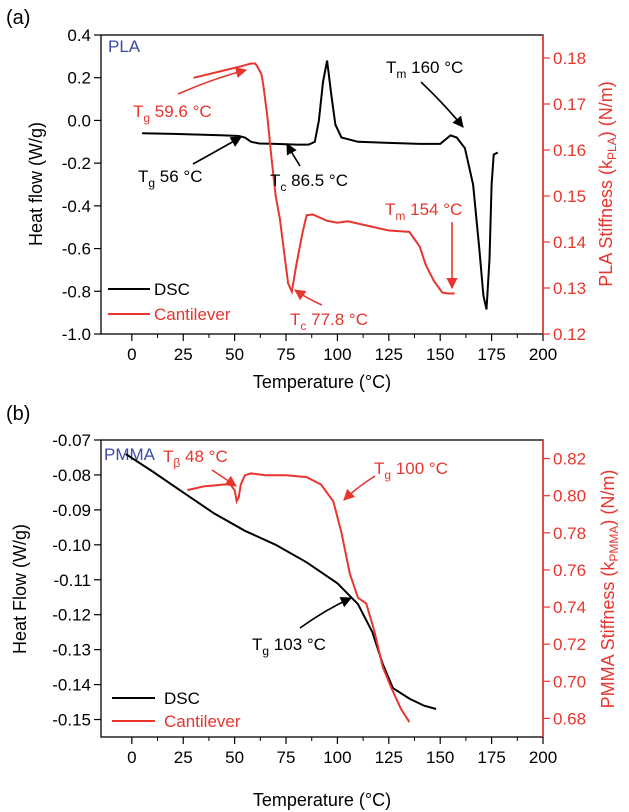  I want to click on left-y-tick-label: -0.14, so click(71, 685).